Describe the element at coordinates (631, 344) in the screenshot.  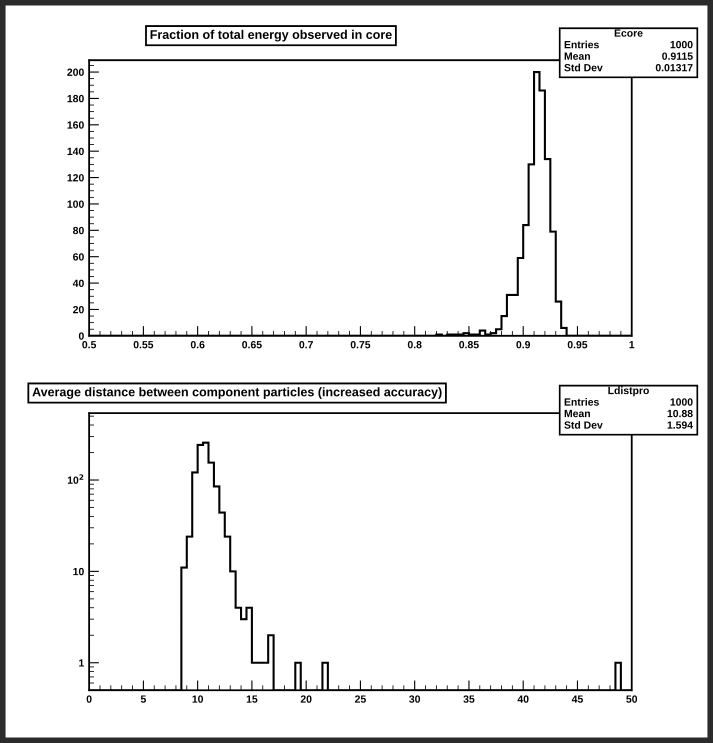
I see `x-tick-label: 1` at that location.